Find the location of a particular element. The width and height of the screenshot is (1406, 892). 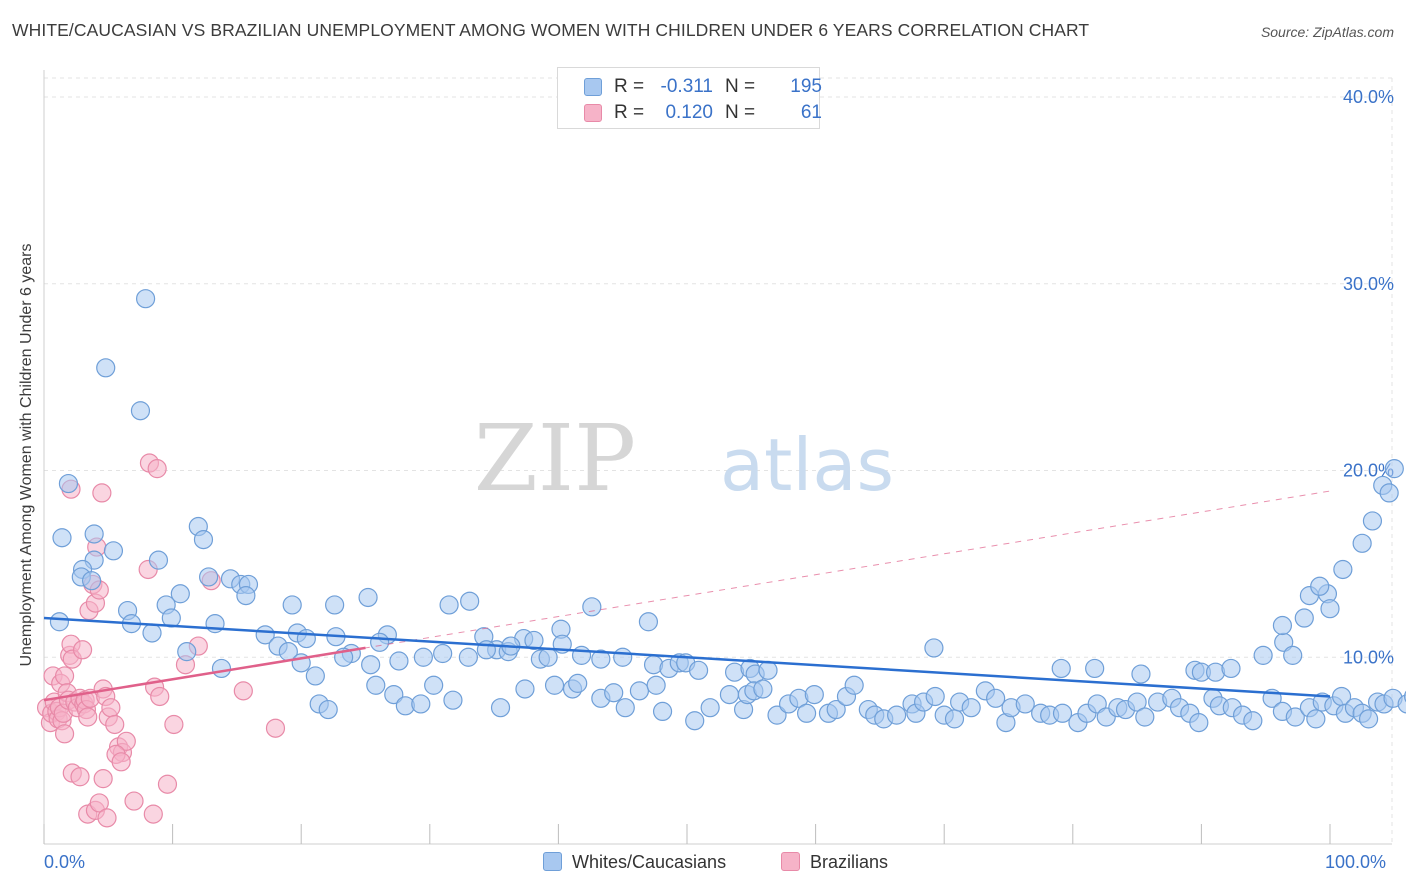

legend-item-whites: Whites/Caucasians is located at coordinates (634, 862).